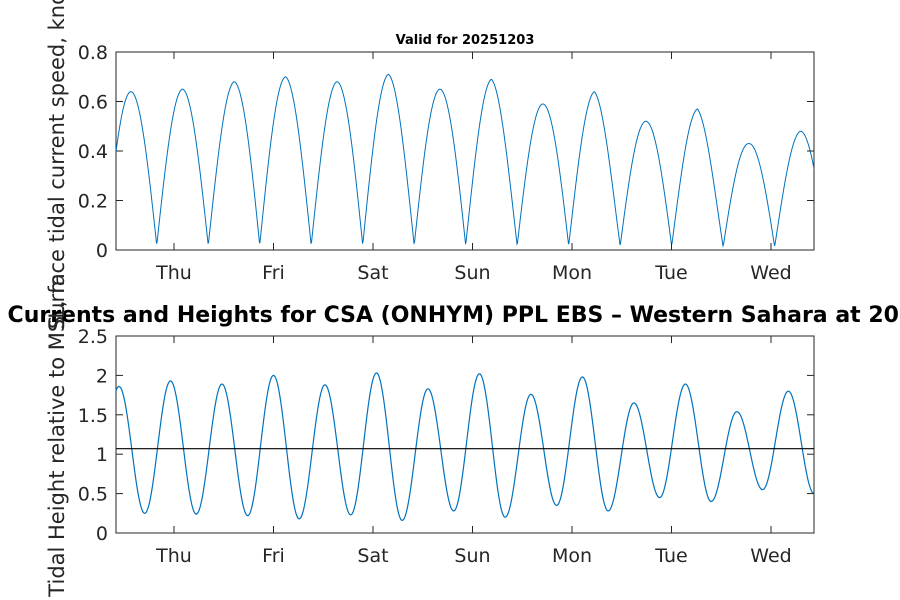 The image size is (900, 600). What do you see at coordinates (57, 435) in the screenshot?
I see `tidal-height-y-axis-label: Tidal Height relative to MSL, m` at bounding box center [57, 435].